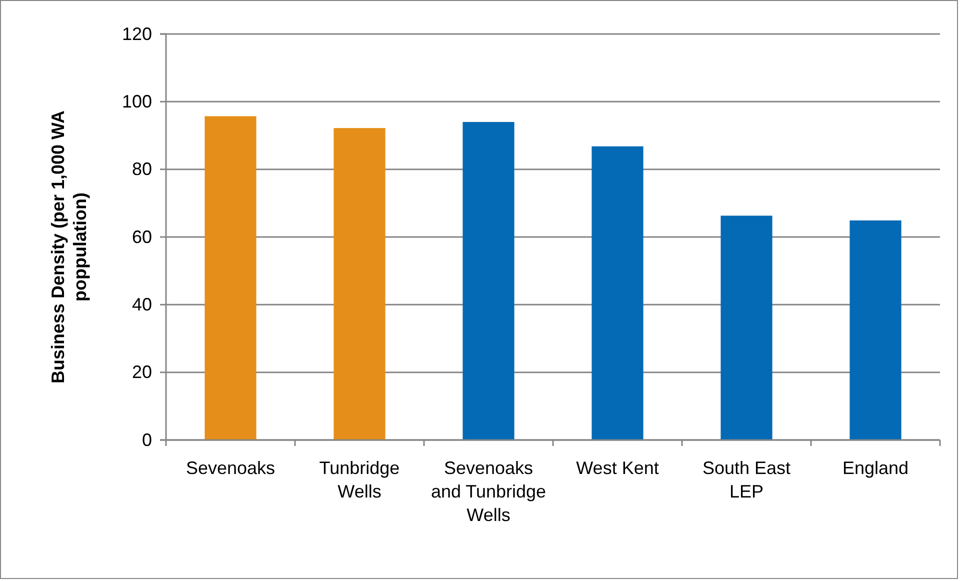 This screenshot has height=581, width=960. Describe the element at coordinates (142, 304) in the screenshot. I see `y-tick-label: 40` at that location.